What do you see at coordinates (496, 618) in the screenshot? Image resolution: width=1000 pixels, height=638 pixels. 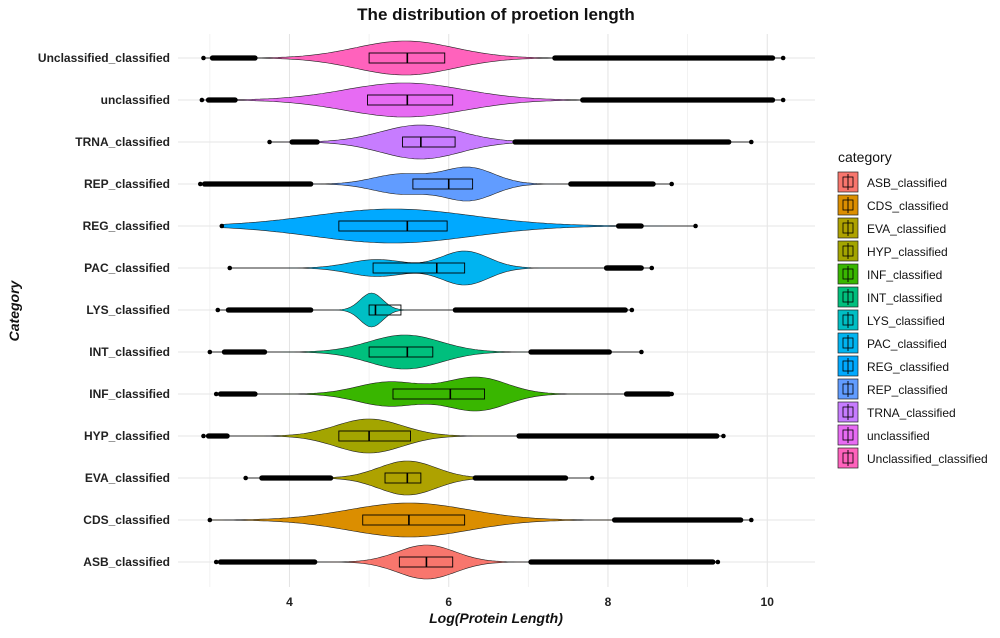 I see `x-axis-label: Log(Protein Length)` at bounding box center [496, 618].